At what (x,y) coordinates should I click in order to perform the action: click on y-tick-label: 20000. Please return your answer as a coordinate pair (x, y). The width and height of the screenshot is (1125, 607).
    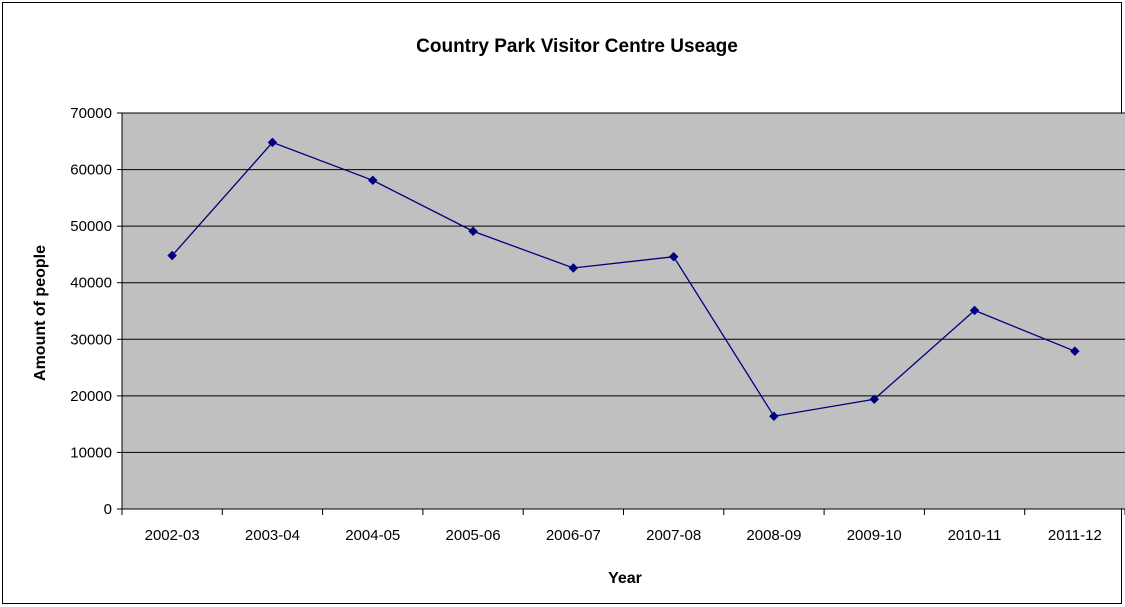
    Looking at the image, I should click on (91, 396).